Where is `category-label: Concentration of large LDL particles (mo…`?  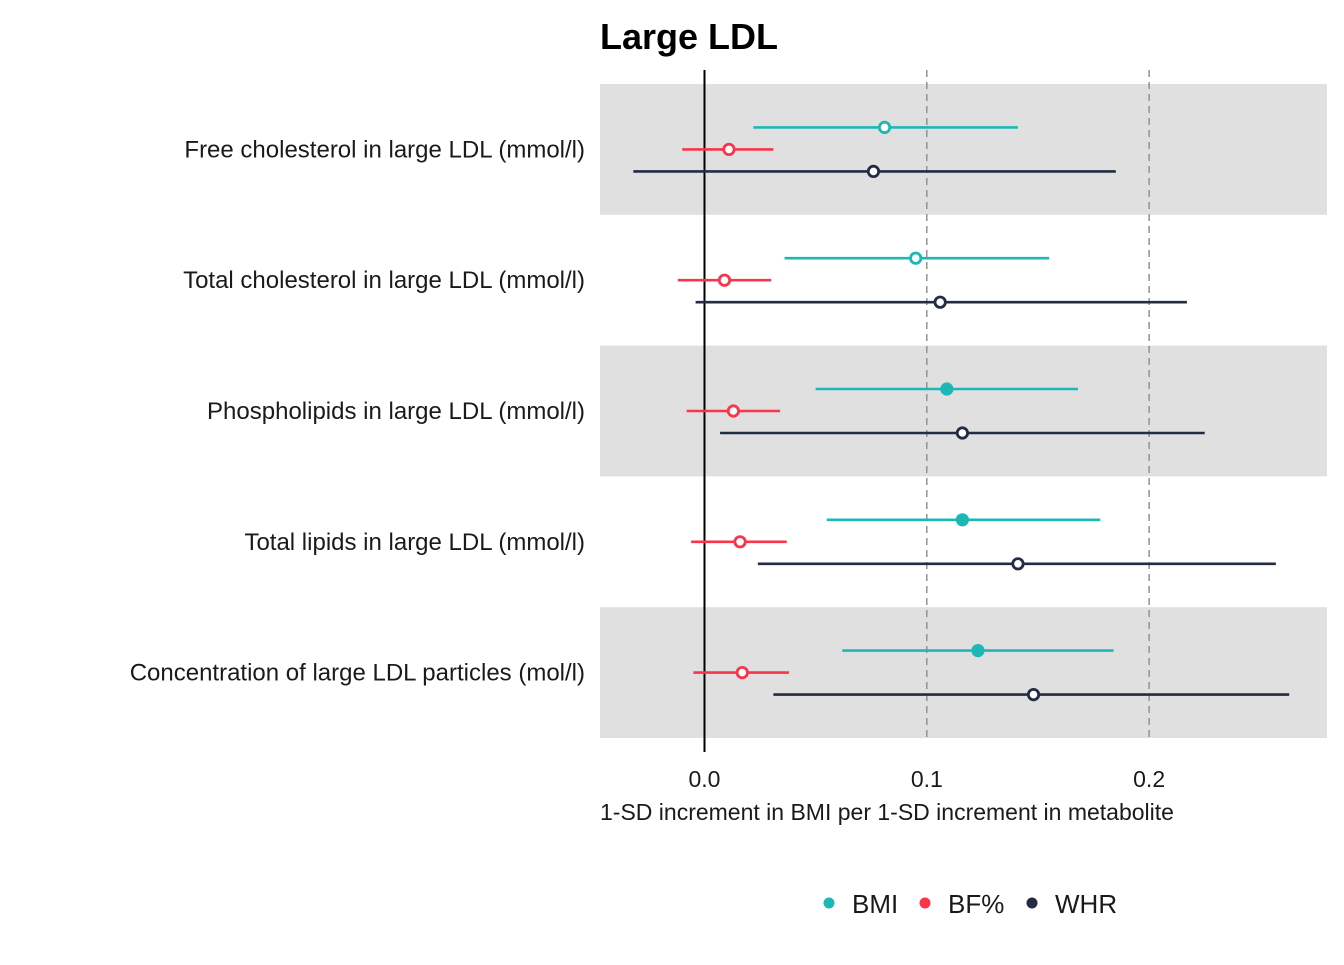 category-label: Concentration of large LDL particles (mo… is located at coordinates (357, 673).